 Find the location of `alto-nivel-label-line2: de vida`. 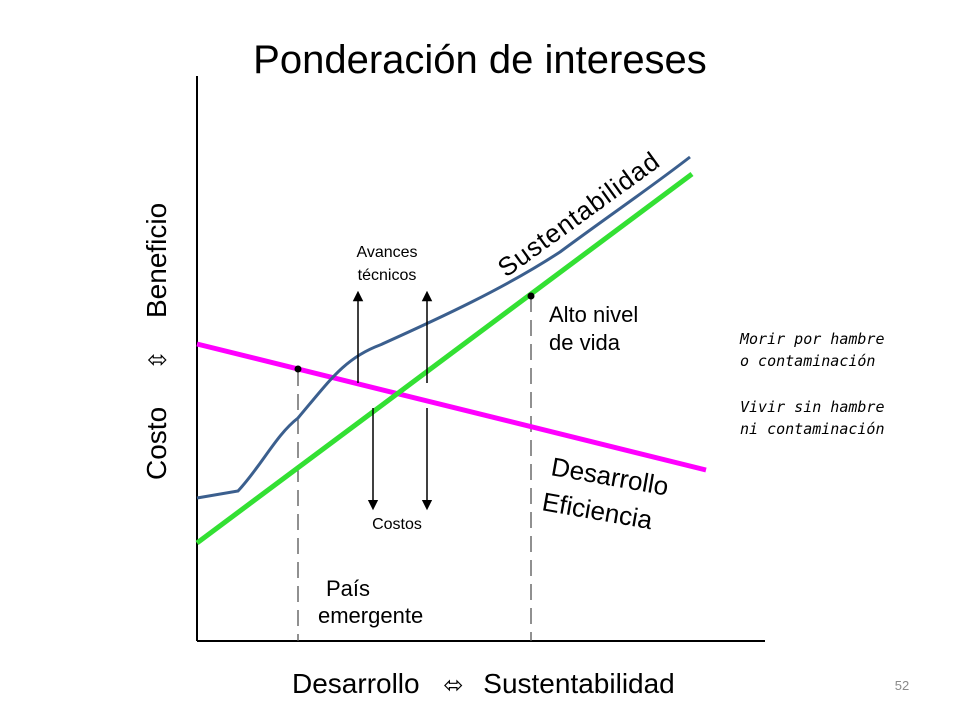

alto-nivel-label-line2: de vida is located at coordinates (585, 342).